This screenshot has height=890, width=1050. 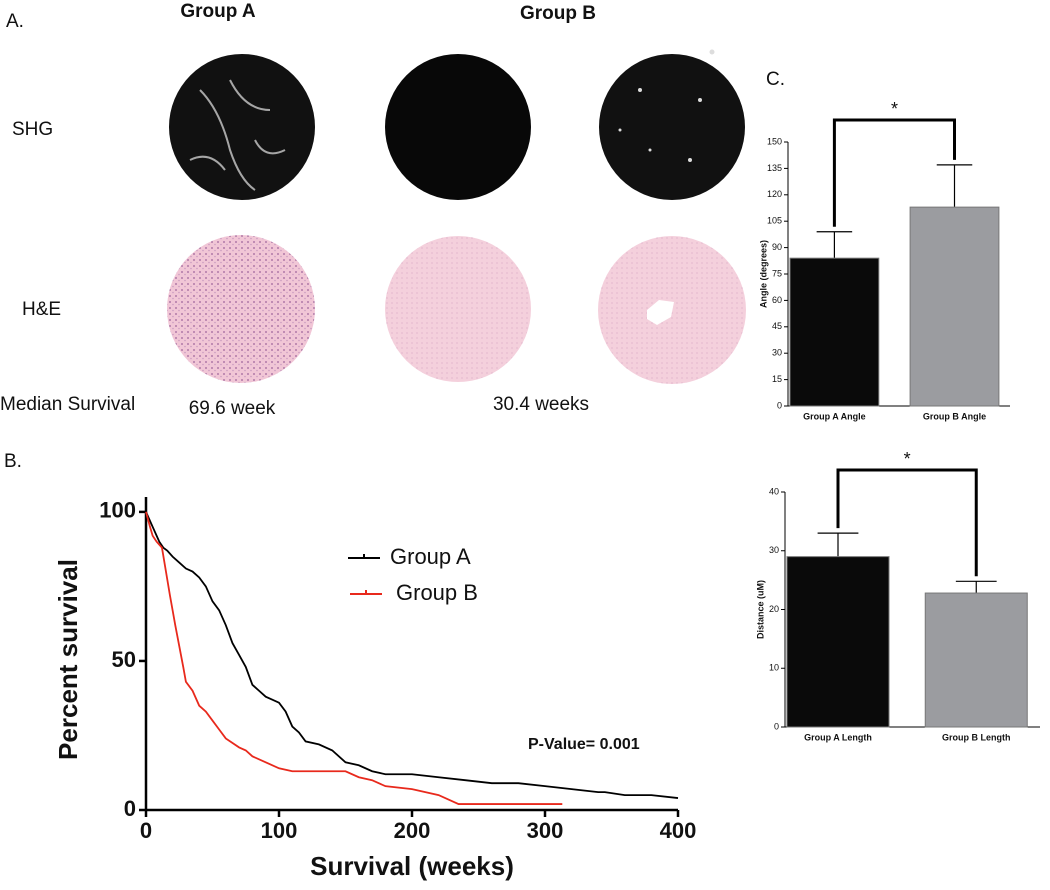 I want to click on y-tick-label: 90, so click(x=777, y=247).